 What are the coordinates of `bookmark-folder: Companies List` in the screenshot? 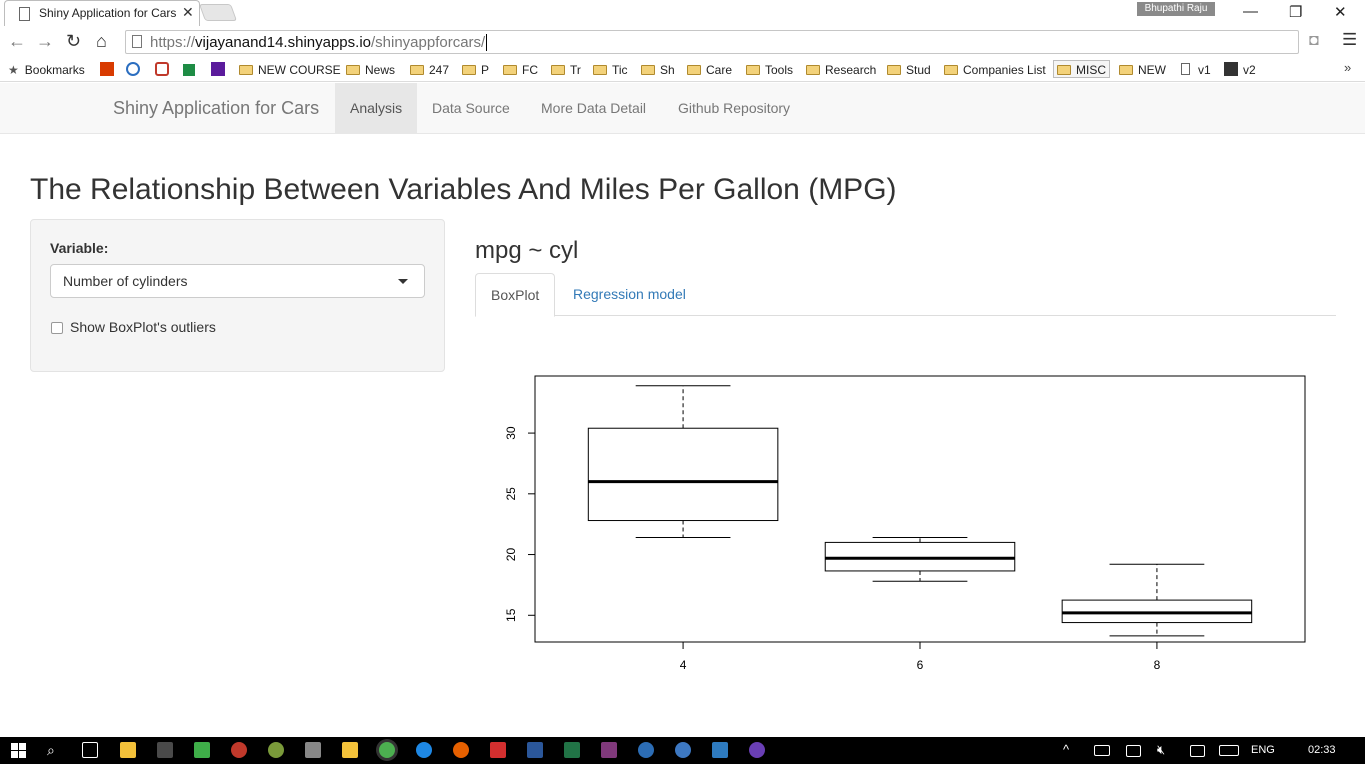 It's located at (995, 70).